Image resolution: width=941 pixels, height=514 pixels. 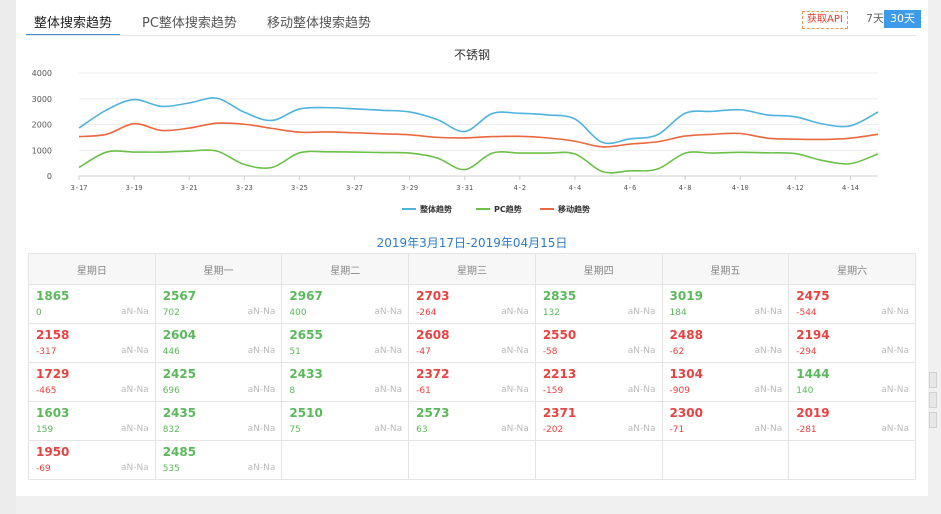 What do you see at coordinates (306, 335) in the screenshot?
I see `day-search-value: 2655` at bounding box center [306, 335].